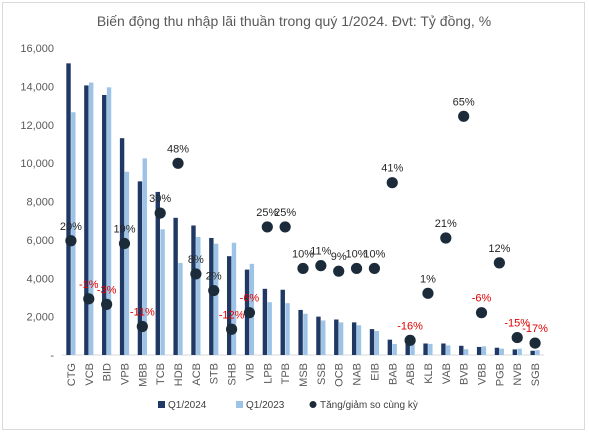 This screenshot has width=589, height=434. I want to click on category-label: VCB, so click(90, 374).